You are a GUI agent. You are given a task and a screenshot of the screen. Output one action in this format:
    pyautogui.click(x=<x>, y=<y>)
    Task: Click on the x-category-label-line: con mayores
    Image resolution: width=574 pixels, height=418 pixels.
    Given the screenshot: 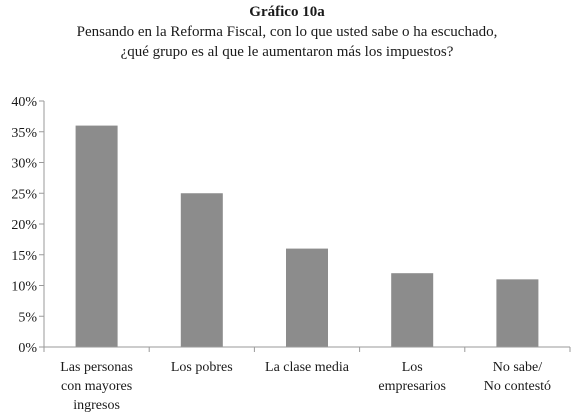 What is the action you would take?
    pyautogui.click(x=96, y=386)
    